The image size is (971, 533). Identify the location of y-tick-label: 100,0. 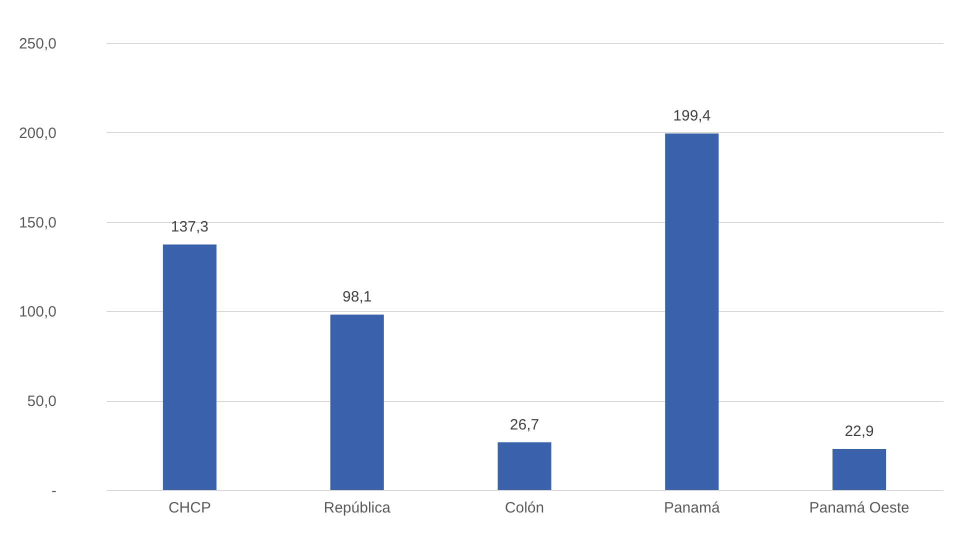
(37, 312).